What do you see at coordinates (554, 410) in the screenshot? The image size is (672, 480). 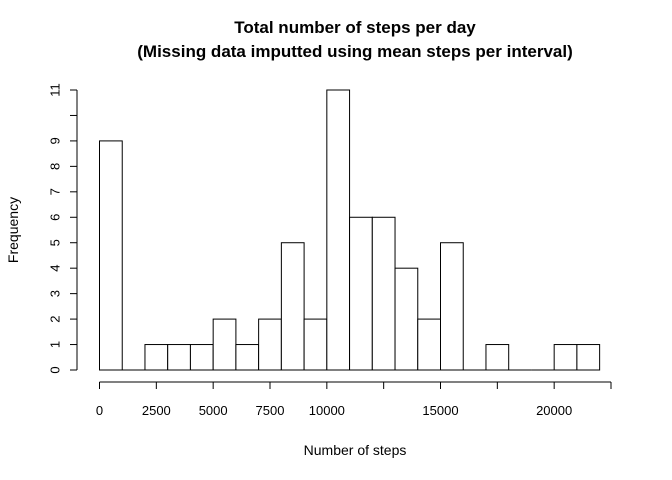 I see `x-tick-label: 20000` at bounding box center [554, 410].